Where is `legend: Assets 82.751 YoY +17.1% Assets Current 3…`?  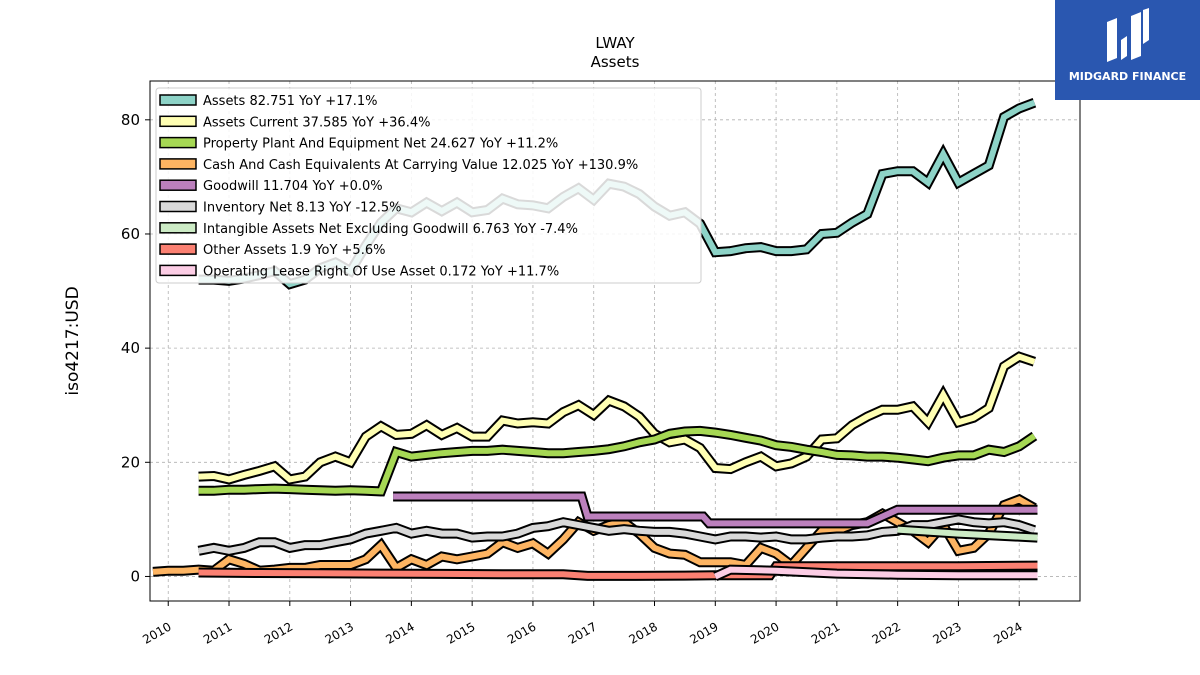 legend: Assets 82.751 YoY +17.1% Assets Current 3… is located at coordinates (428, 185).